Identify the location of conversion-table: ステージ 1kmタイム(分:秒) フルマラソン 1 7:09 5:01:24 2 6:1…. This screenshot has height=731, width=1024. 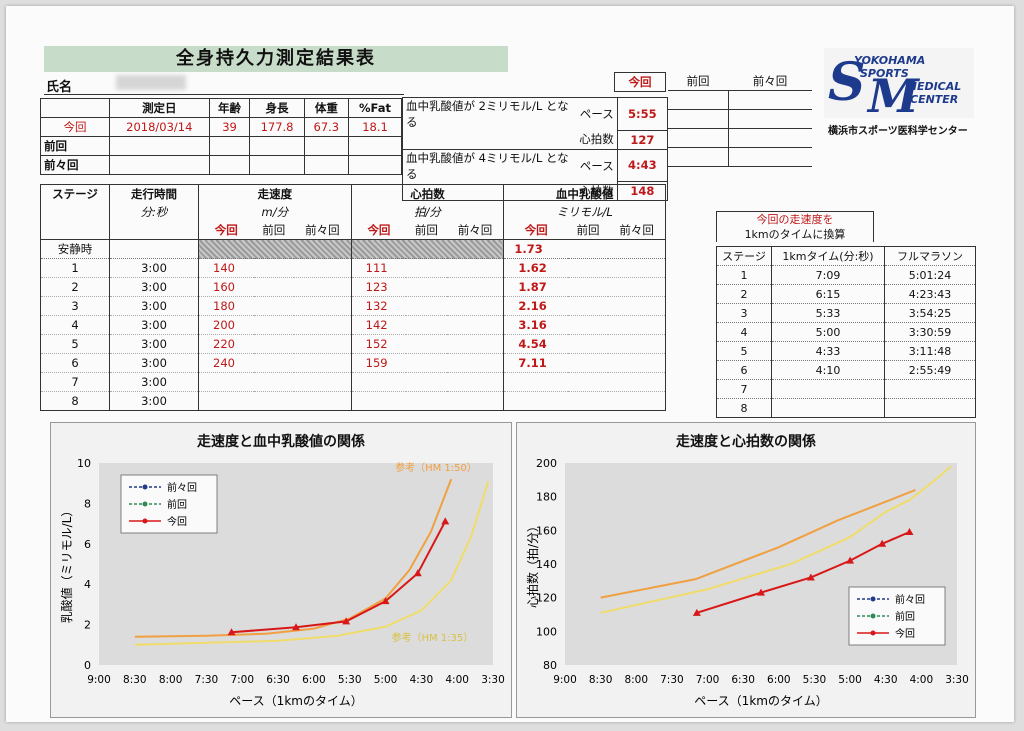
(846, 332).